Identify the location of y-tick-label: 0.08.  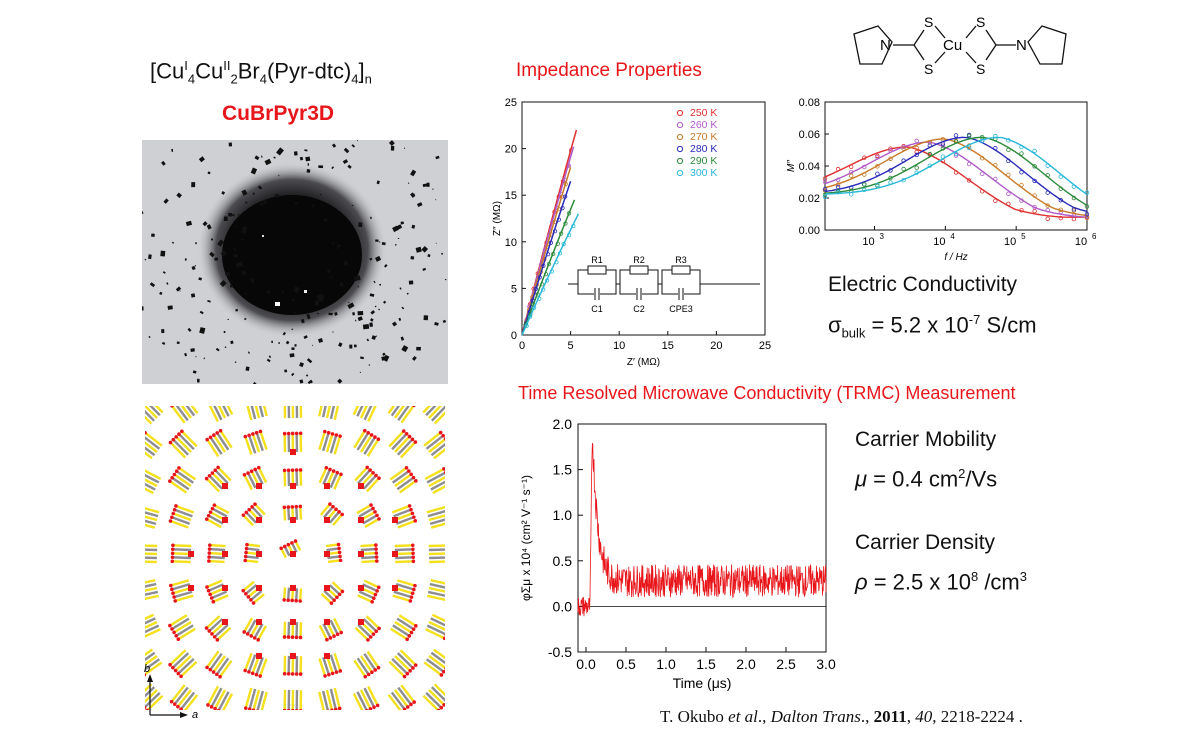
(809, 103).